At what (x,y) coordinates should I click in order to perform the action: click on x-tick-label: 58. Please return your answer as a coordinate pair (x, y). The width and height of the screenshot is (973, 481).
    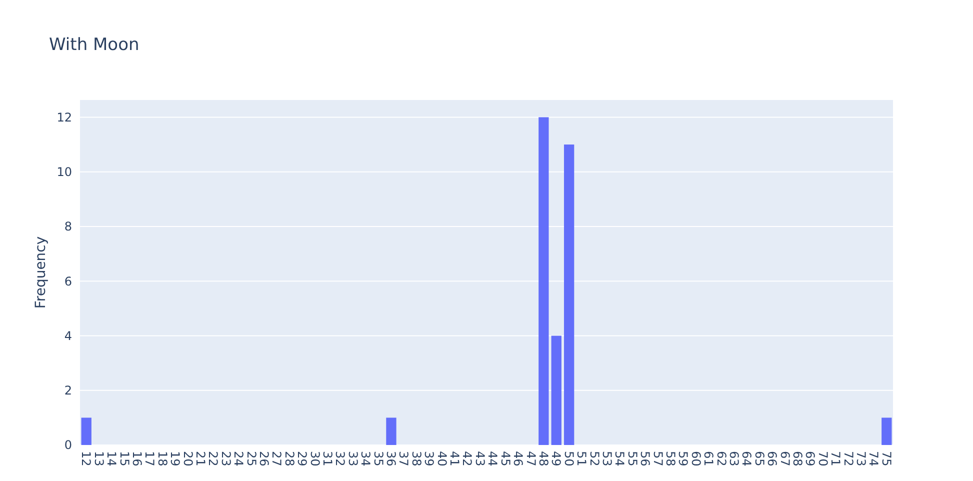
    Looking at the image, I should click on (670, 458).